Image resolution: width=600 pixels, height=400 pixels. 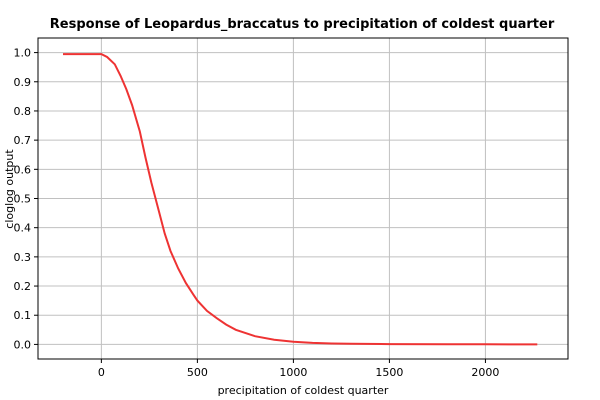 I want to click on y-axis-label: cloglog output, so click(x=9, y=189).